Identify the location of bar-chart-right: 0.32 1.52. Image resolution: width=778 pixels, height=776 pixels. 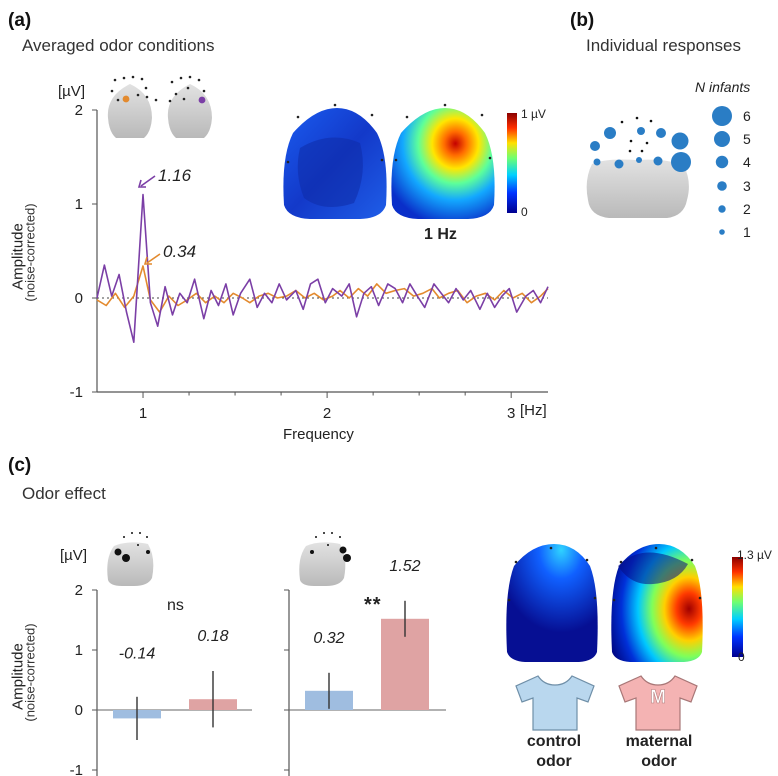
(365, 667).